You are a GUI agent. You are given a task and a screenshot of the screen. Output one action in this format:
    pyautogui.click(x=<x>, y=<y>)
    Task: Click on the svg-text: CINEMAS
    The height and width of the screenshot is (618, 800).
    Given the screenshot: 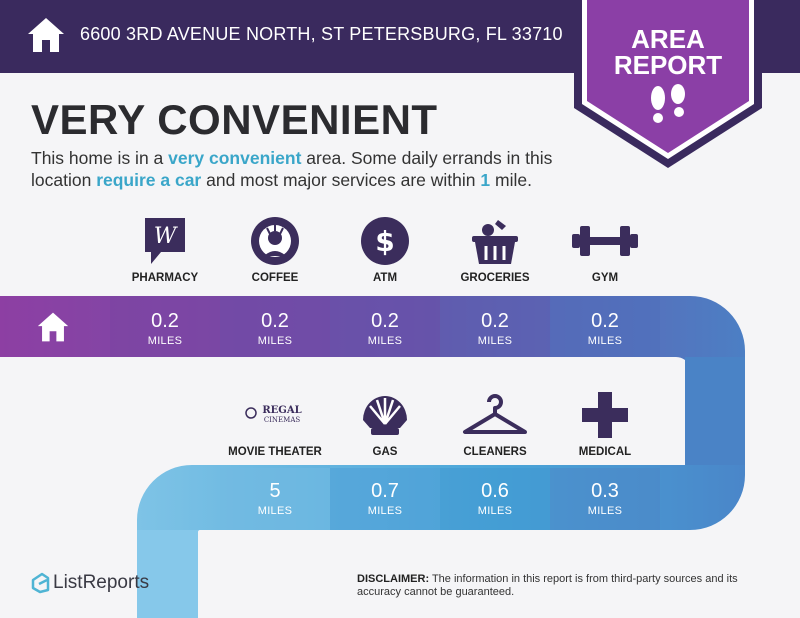 What is the action you would take?
    pyautogui.click(x=282, y=420)
    